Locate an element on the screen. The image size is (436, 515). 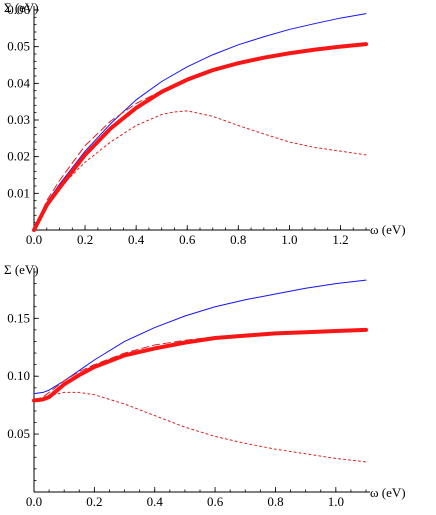
y-tick-label: 0.03 is located at coordinates (18, 119).